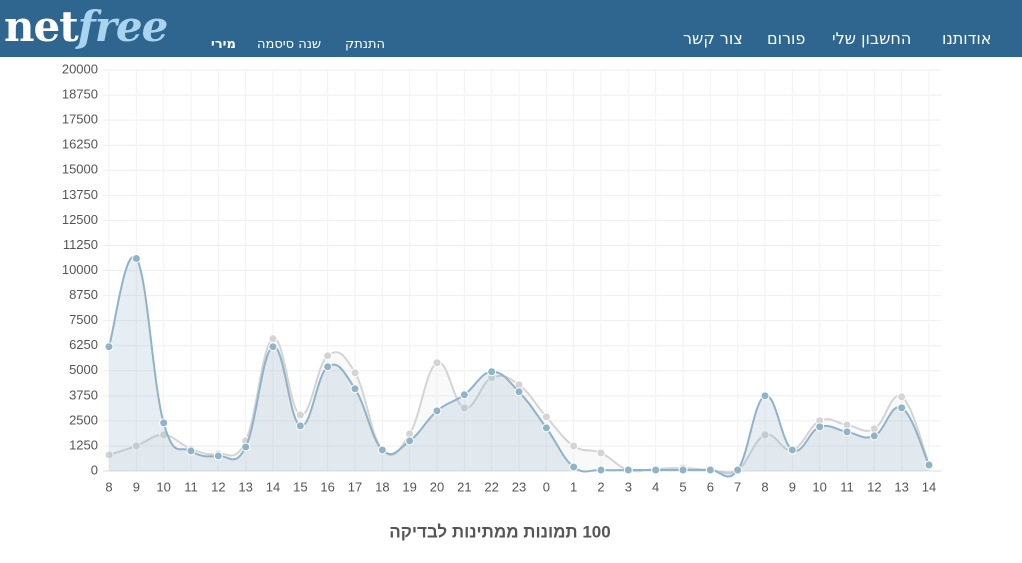  What do you see at coordinates (600, 486) in the screenshot?
I see `x-tick-label: 2` at bounding box center [600, 486].